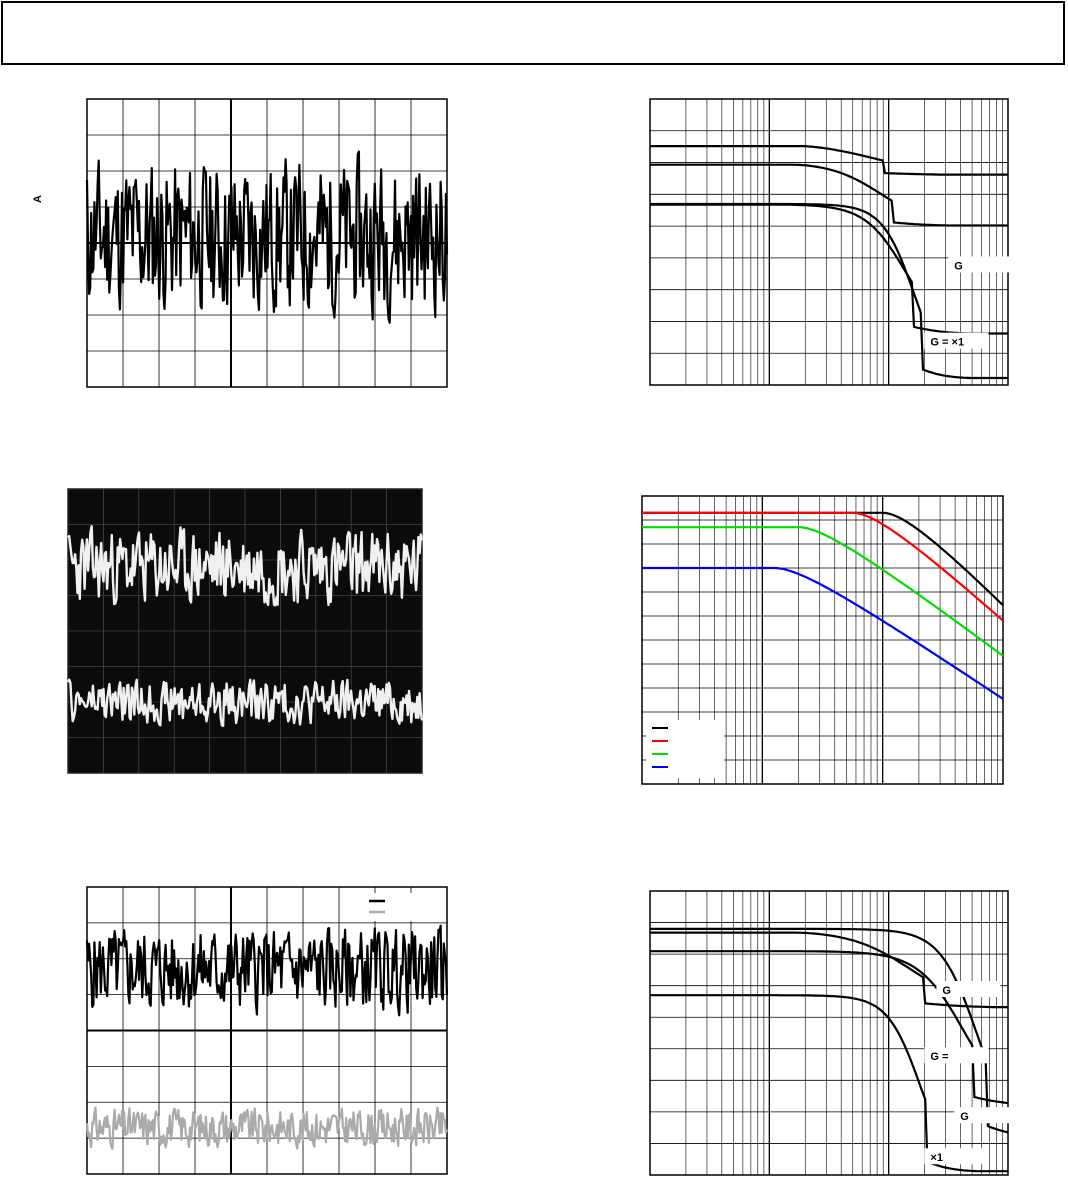 This screenshot has width=1068, height=1180. Describe the element at coordinates (936, 1158) in the screenshot. I see `annotation-label-3: ×1` at that location.